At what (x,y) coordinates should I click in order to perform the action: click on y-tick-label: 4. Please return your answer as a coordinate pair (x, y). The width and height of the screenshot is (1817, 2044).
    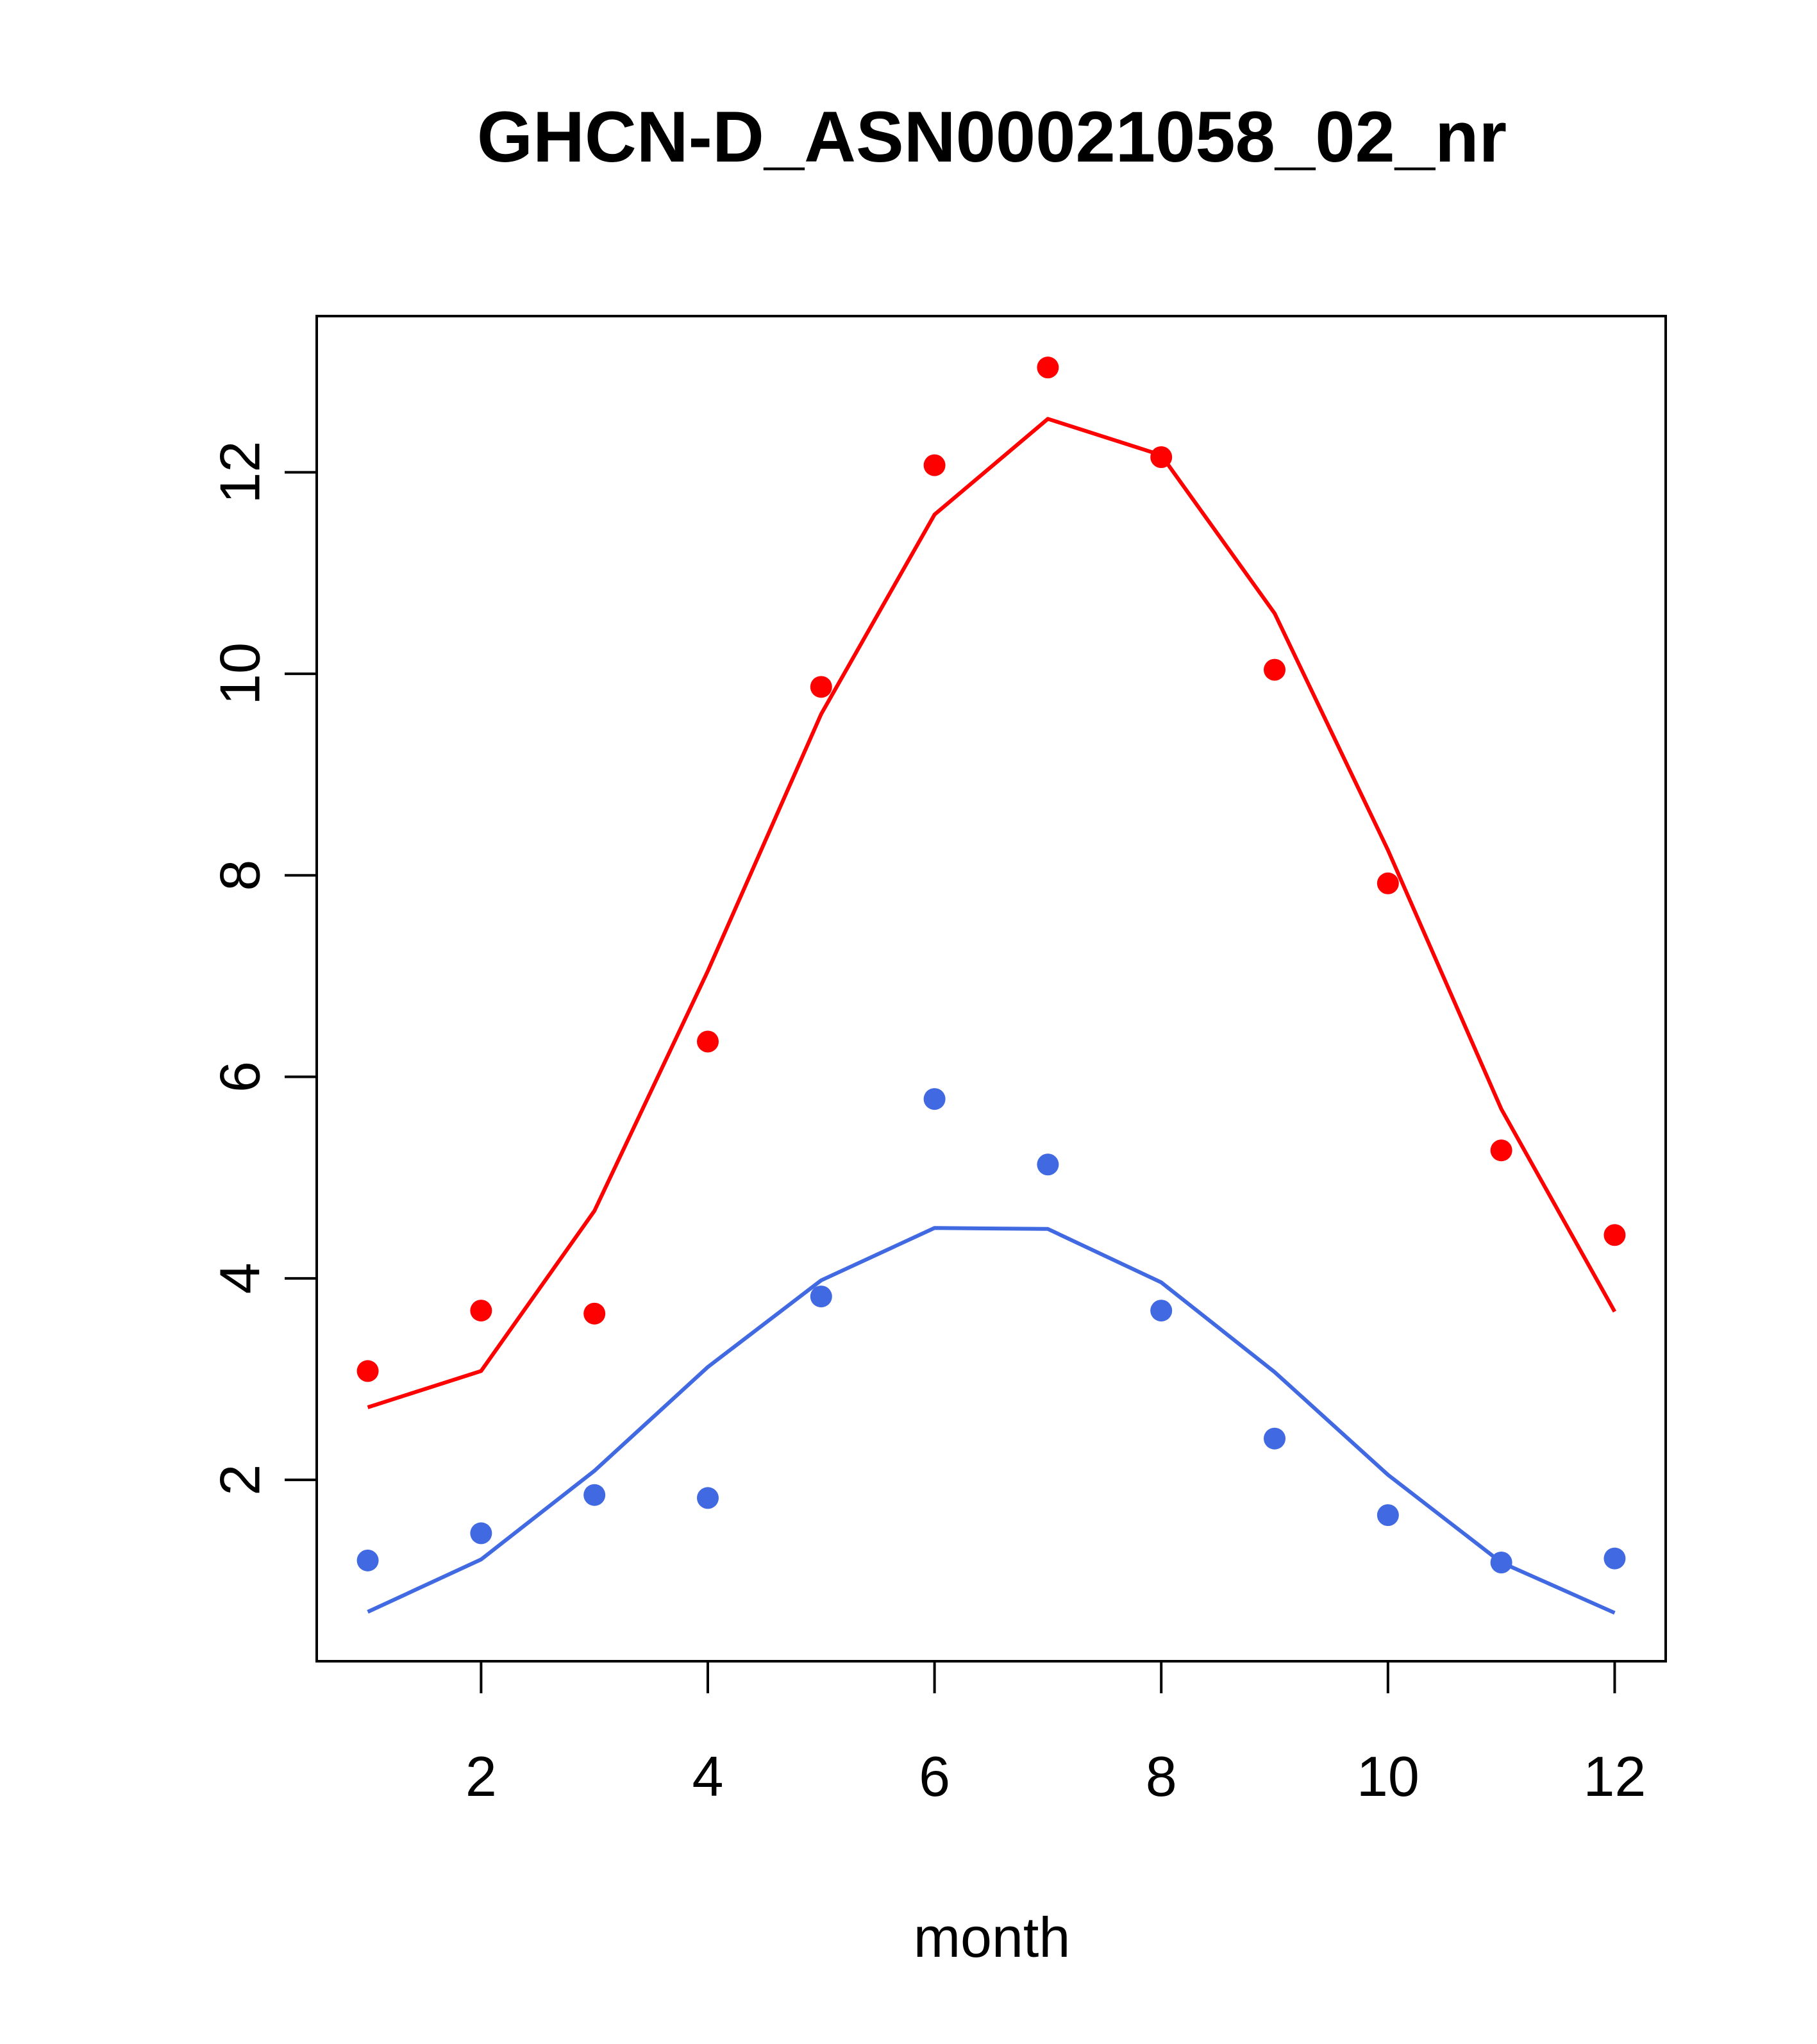
    Looking at the image, I should click on (240, 1278).